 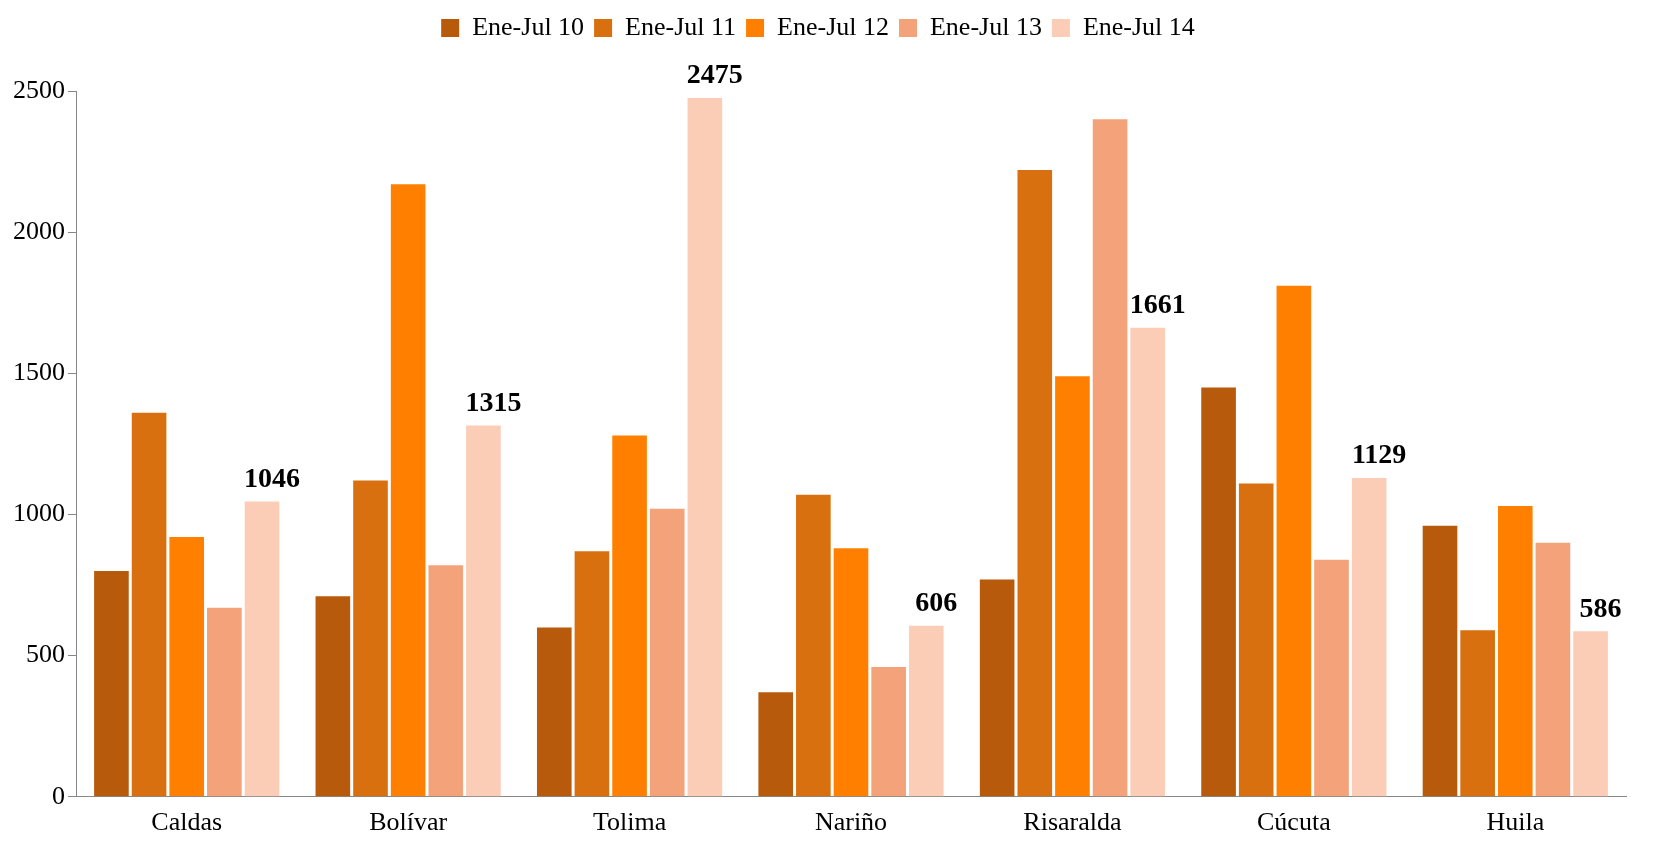 What do you see at coordinates (39, 513) in the screenshot?
I see `y-tick-label: 1000` at bounding box center [39, 513].